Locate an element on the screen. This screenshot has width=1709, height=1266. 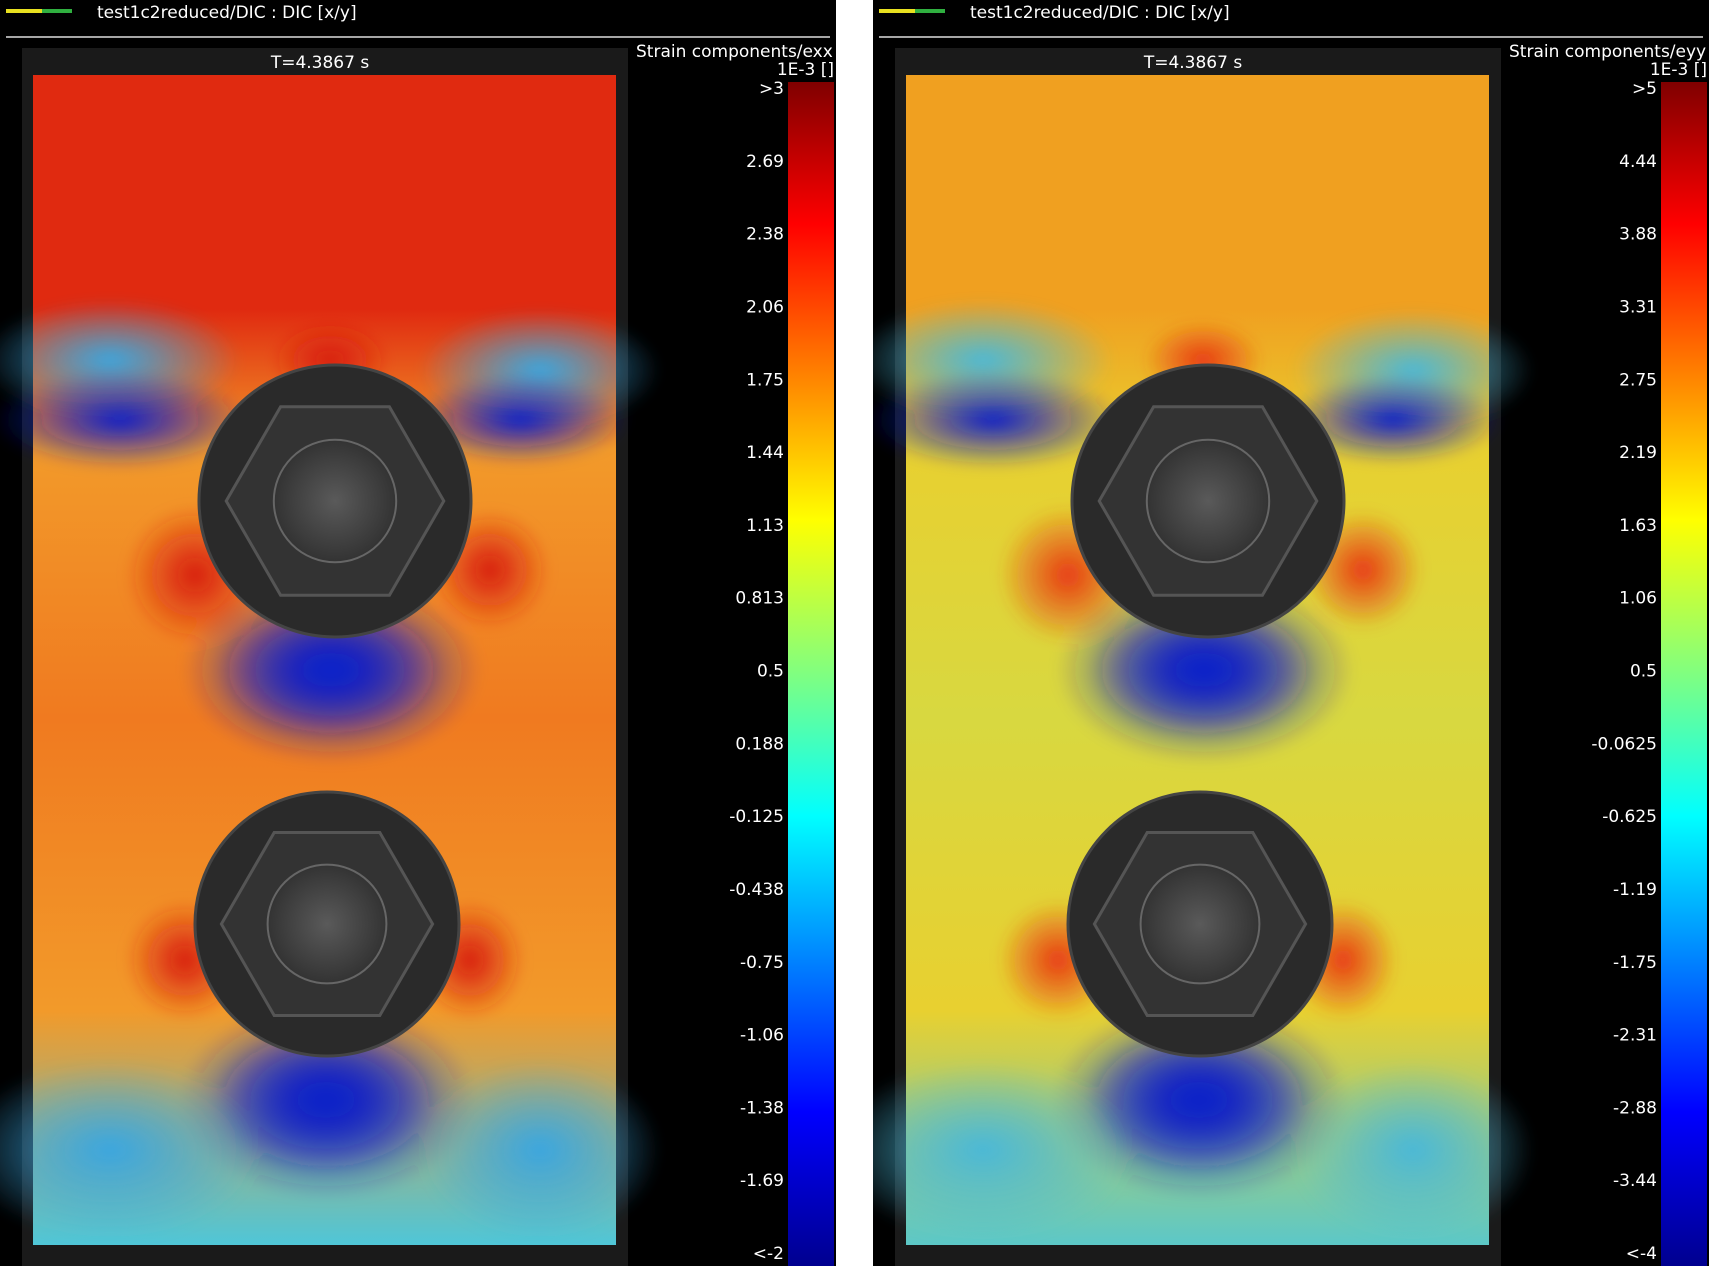
colorbar-label: -1.69 is located at coordinates (762, 1181).